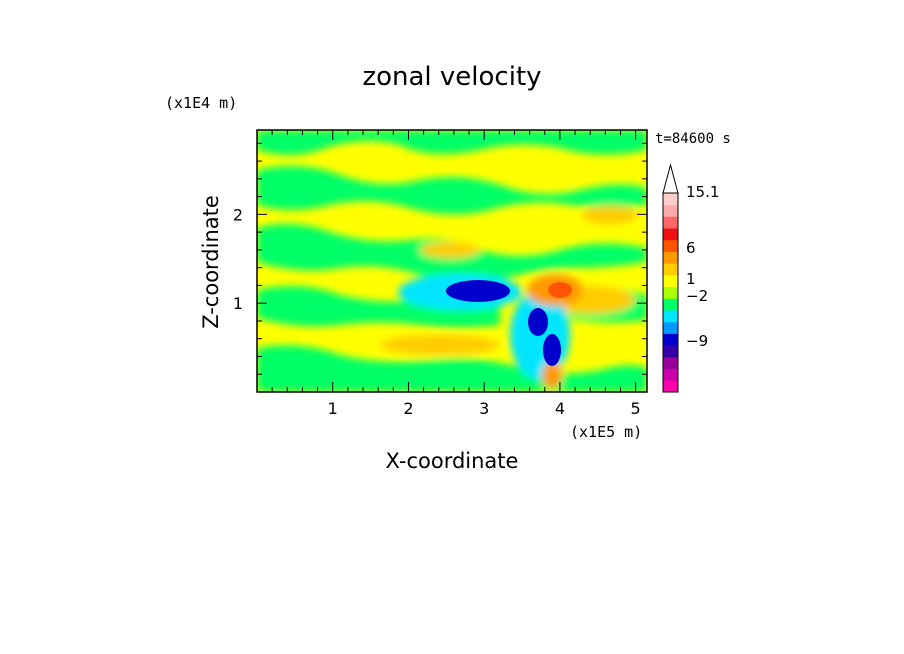 This screenshot has width=904, height=654. What do you see at coordinates (484, 408) in the screenshot?
I see `x-tick-label: 3` at bounding box center [484, 408].